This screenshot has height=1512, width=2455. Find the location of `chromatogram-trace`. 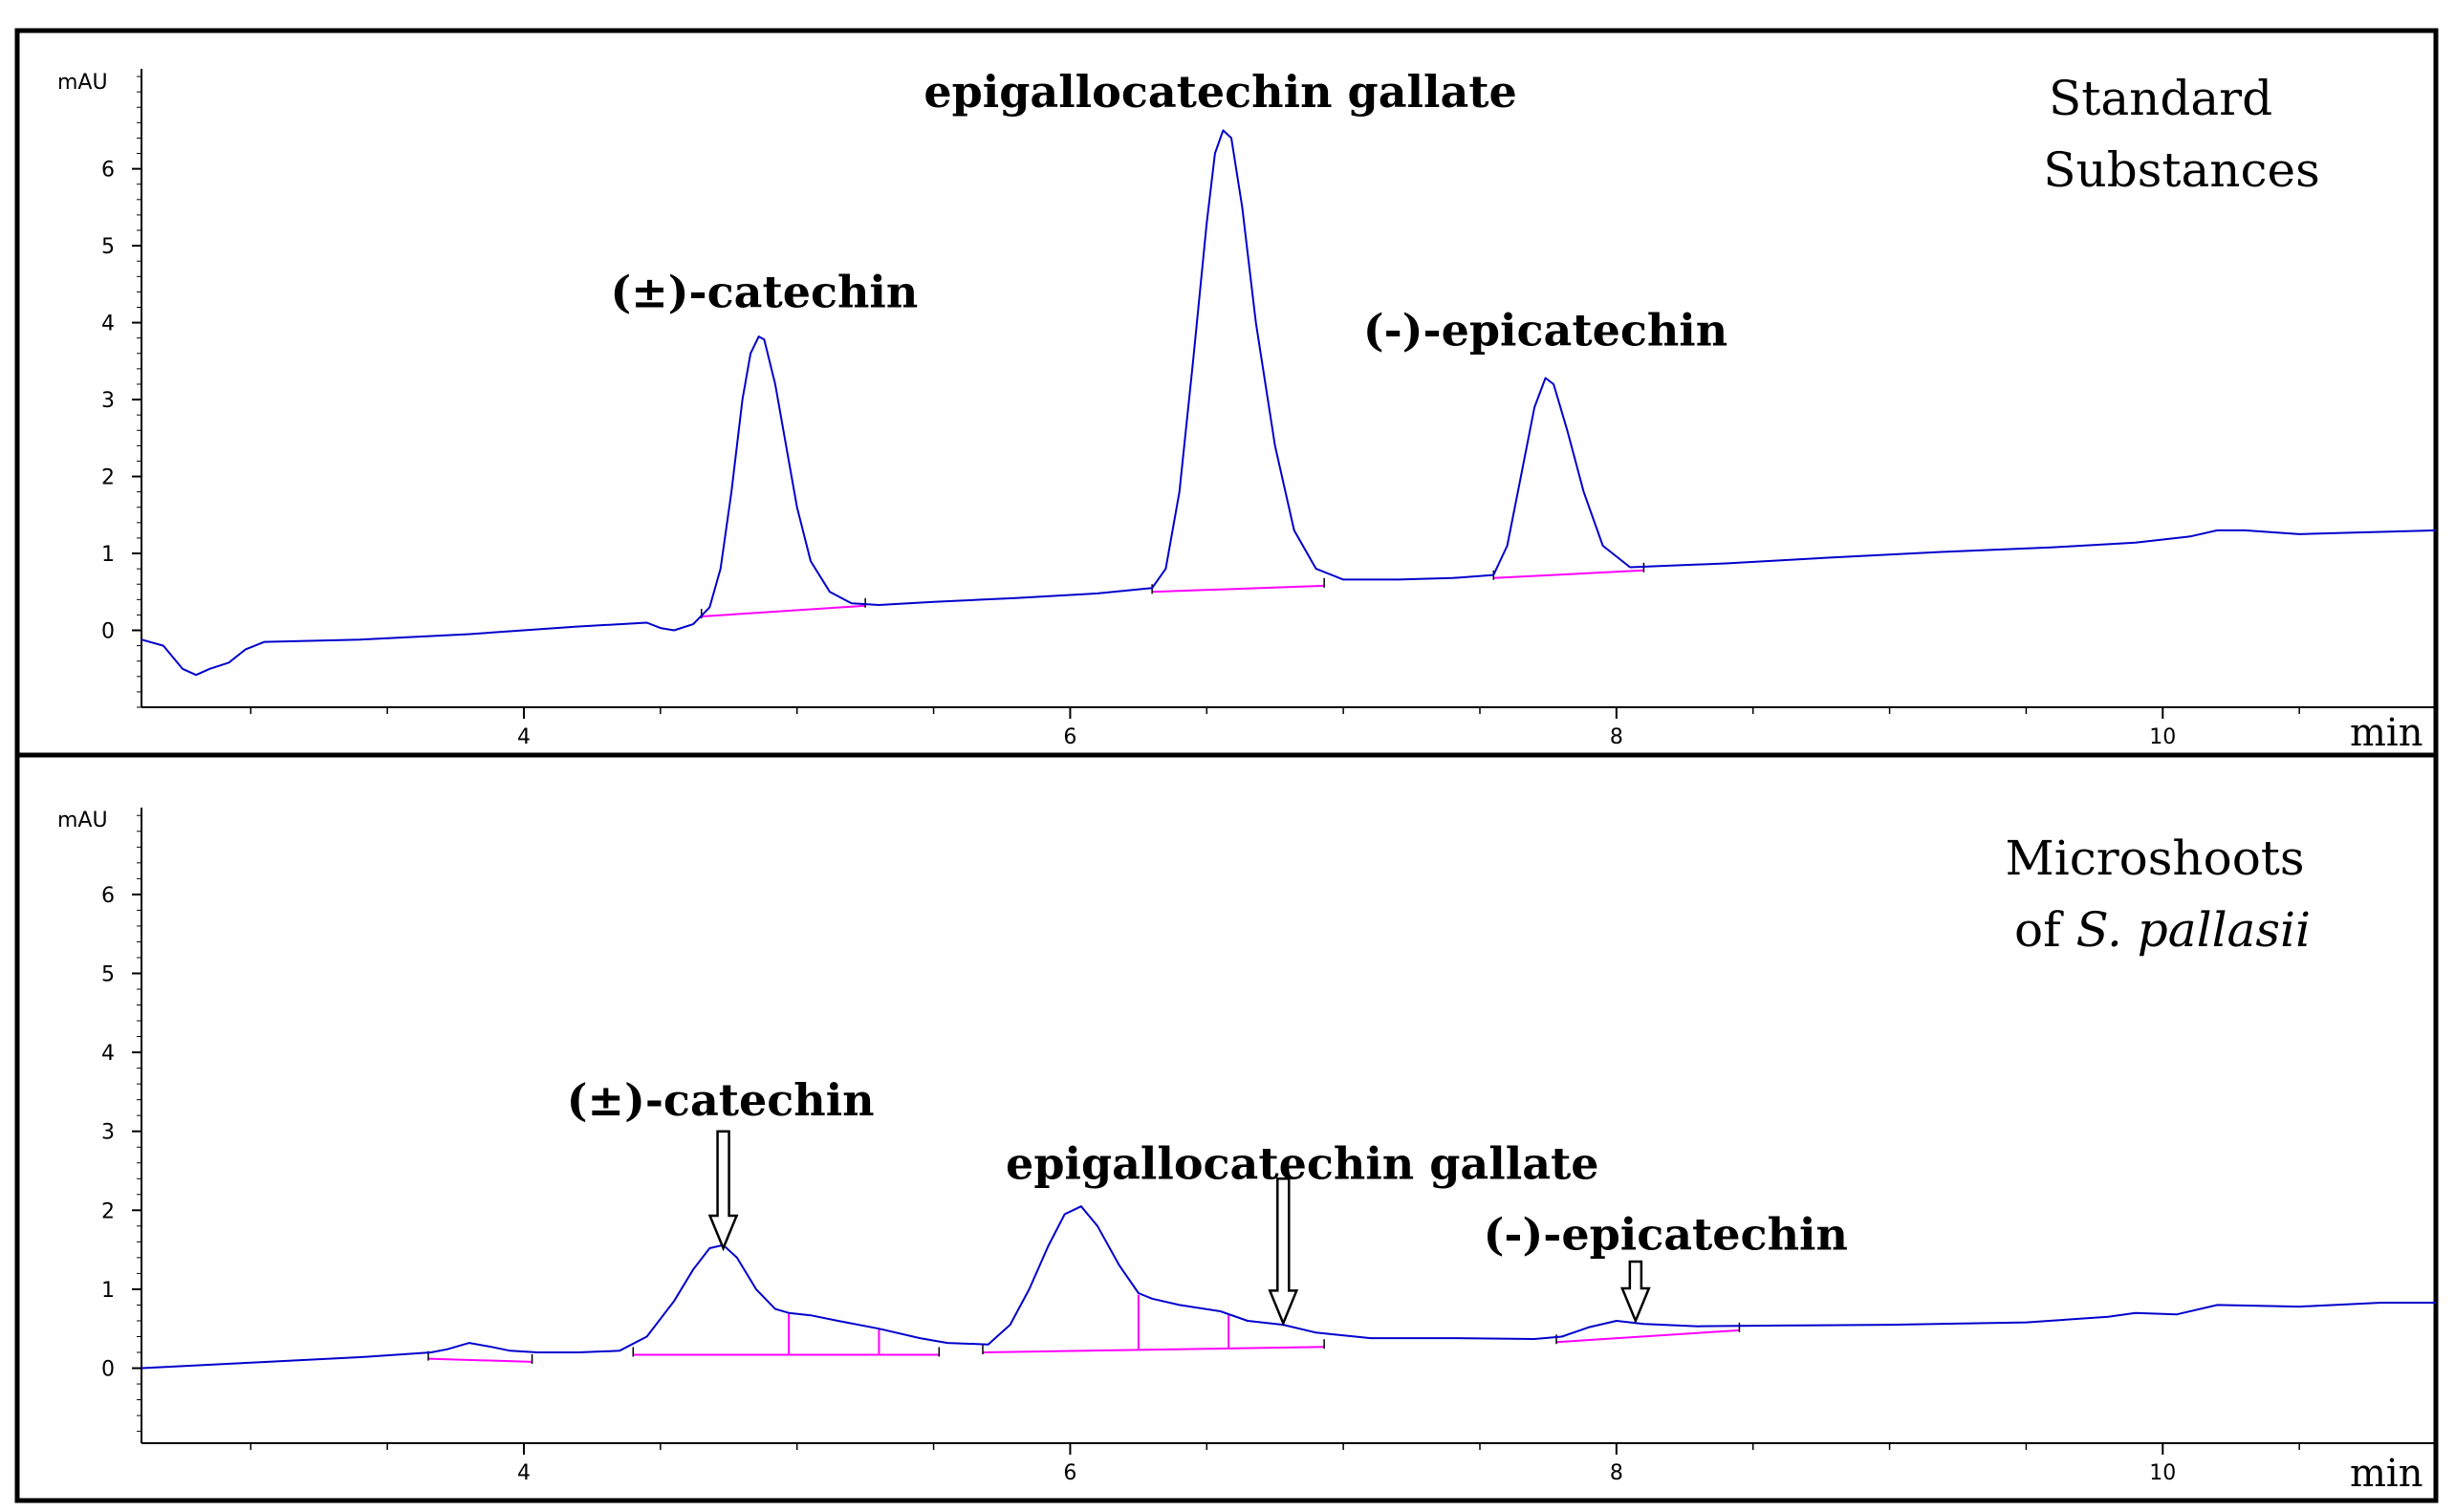

chromatogram-trace is located at coordinates (1288, 1287).